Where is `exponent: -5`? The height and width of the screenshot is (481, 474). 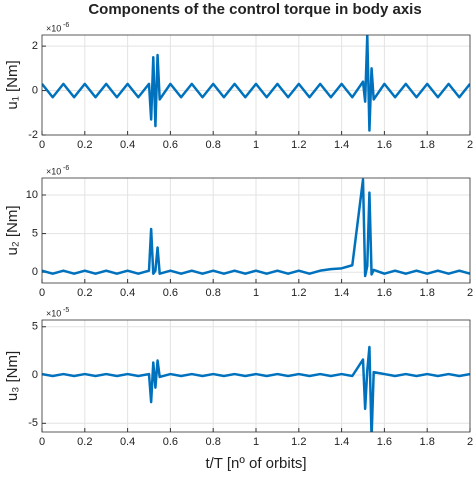 exponent: -5 is located at coordinates (66, 310).